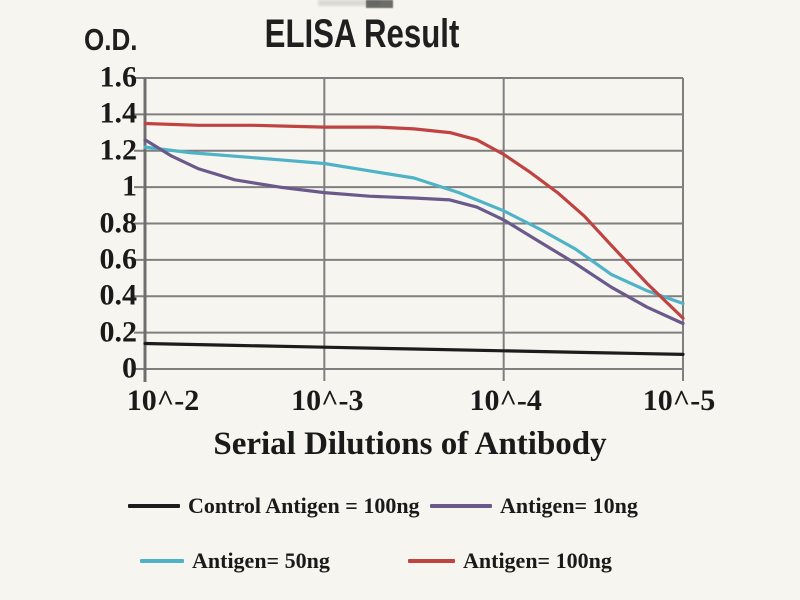  I want to click on x-tick-label: 10^-5, so click(679, 400).